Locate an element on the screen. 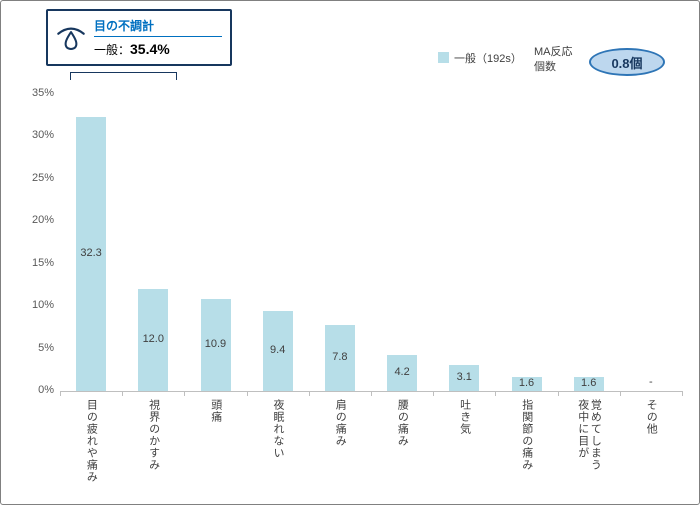 Image resolution: width=700 pixels, height=505 pixels. category-label: 目の疲れや痛み is located at coordinates (91, 449).